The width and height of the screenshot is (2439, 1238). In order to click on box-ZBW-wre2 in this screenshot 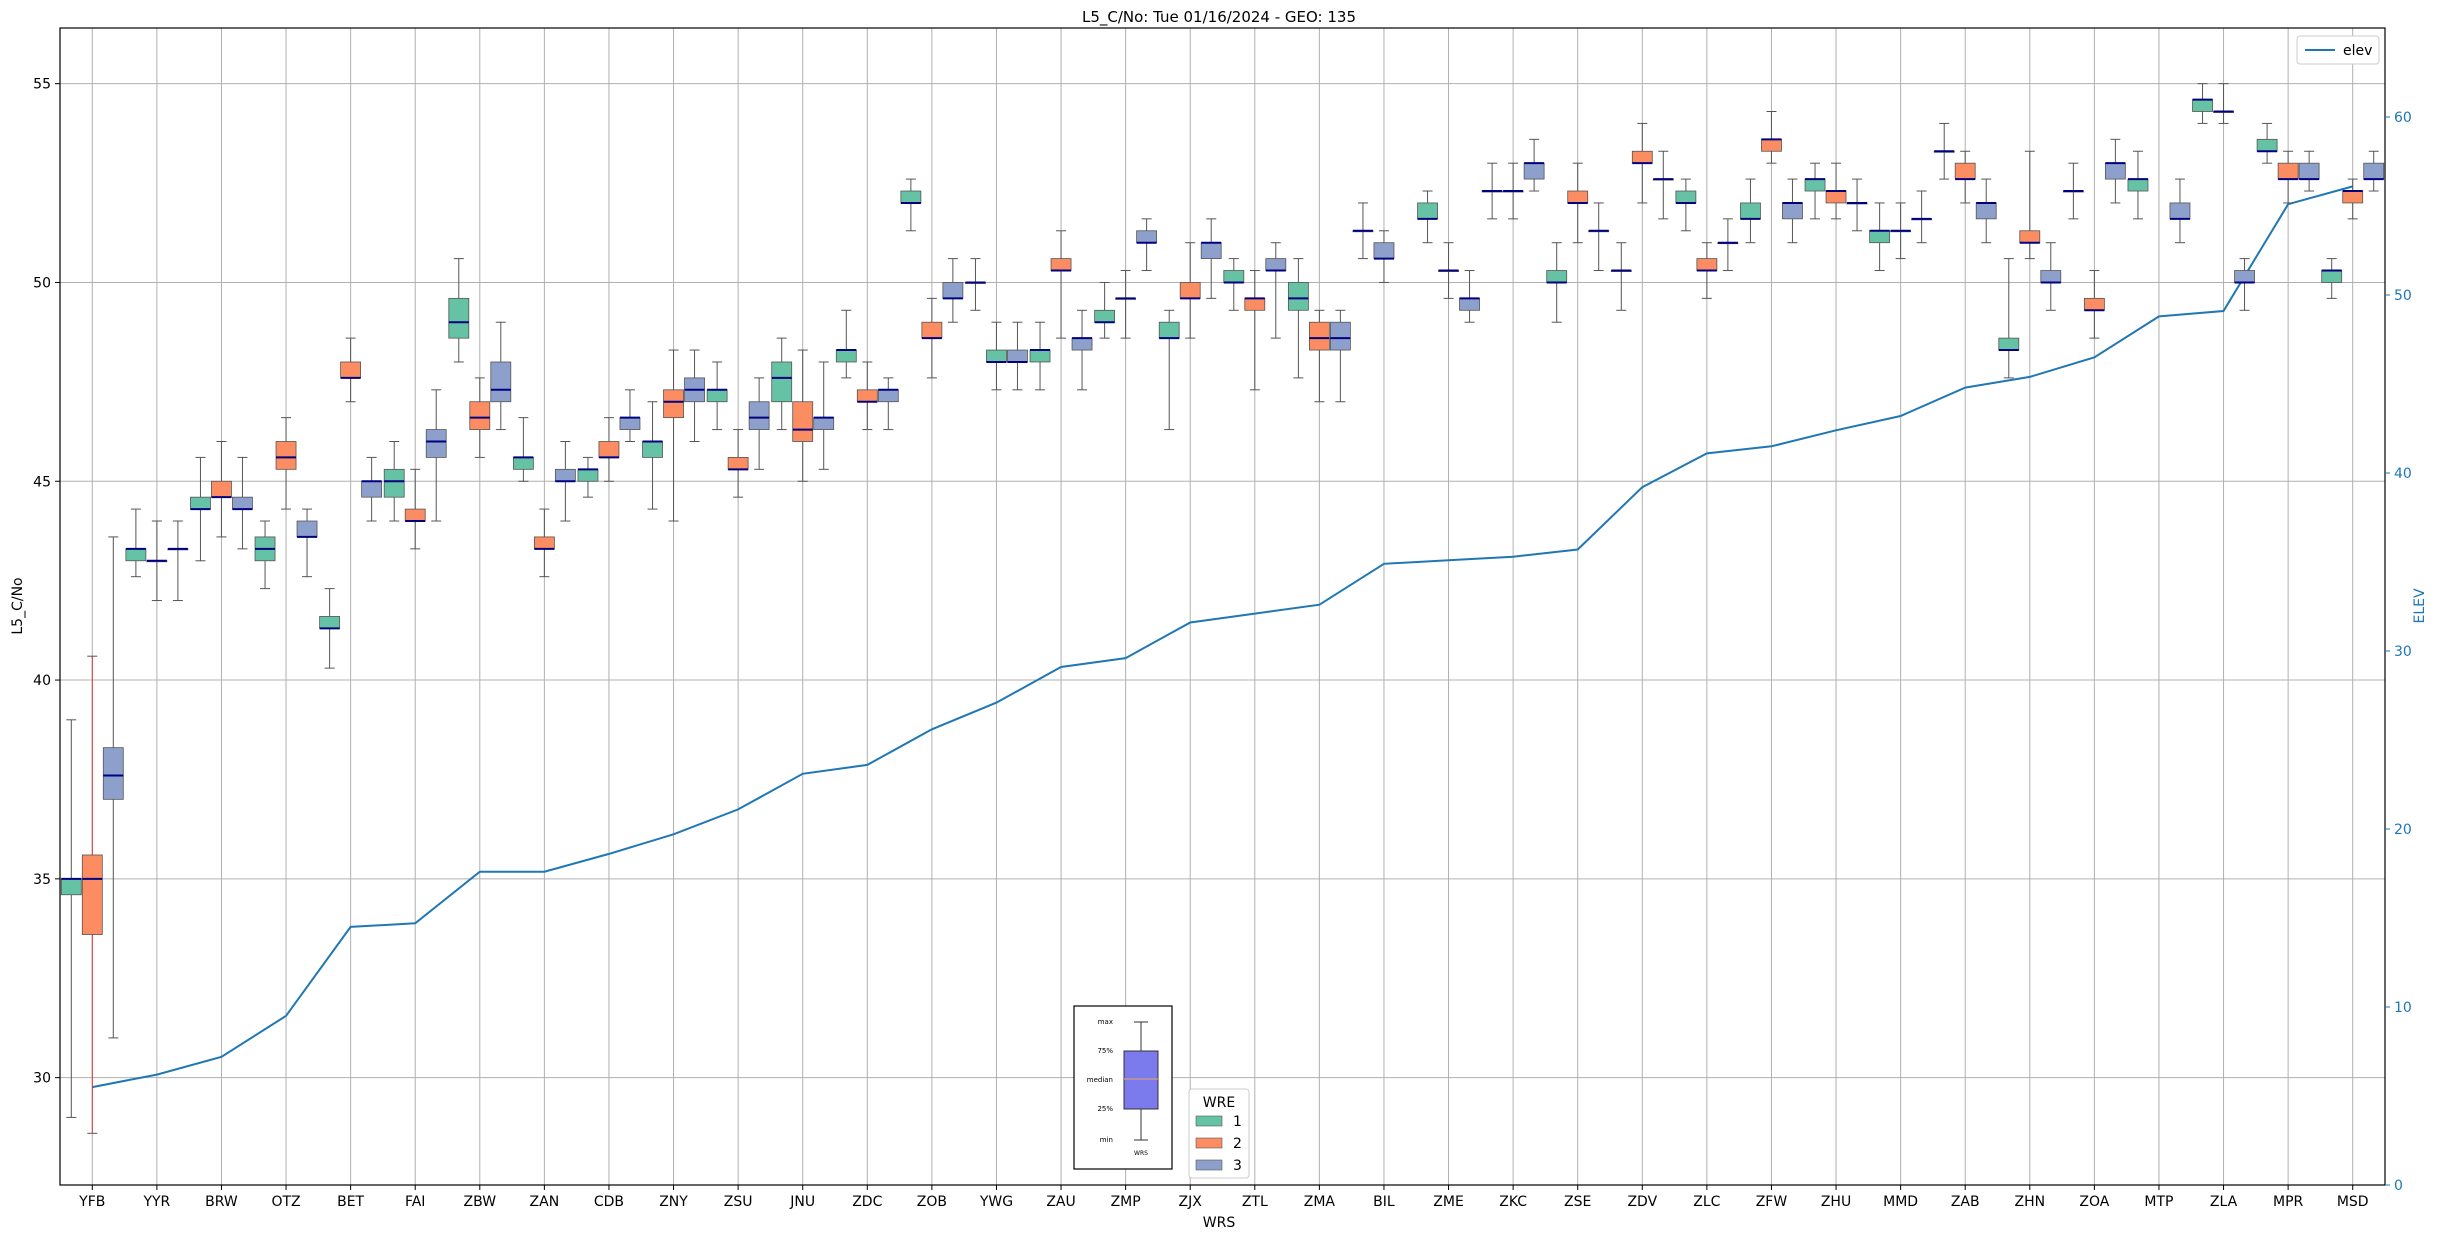, I will do `click(480, 417)`.